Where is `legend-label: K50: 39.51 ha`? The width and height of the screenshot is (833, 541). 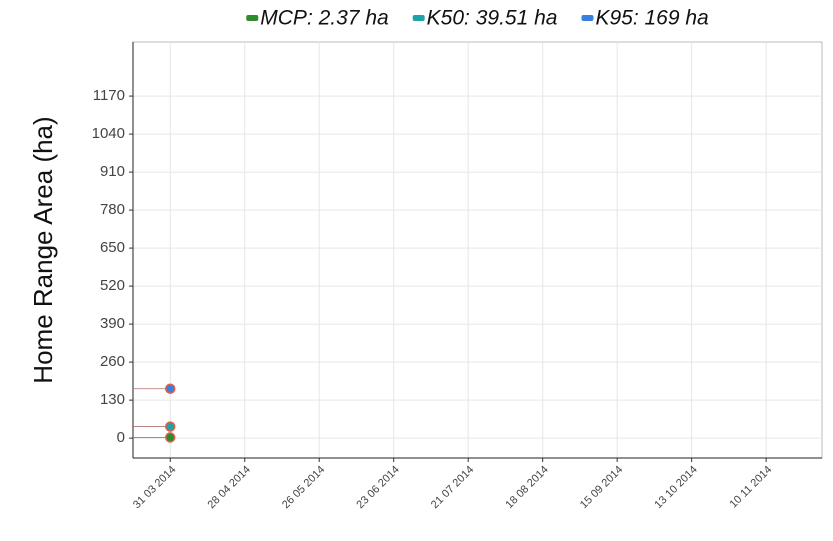
legend-label: K50: 39.51 ha is located at coordinates (492, 18).